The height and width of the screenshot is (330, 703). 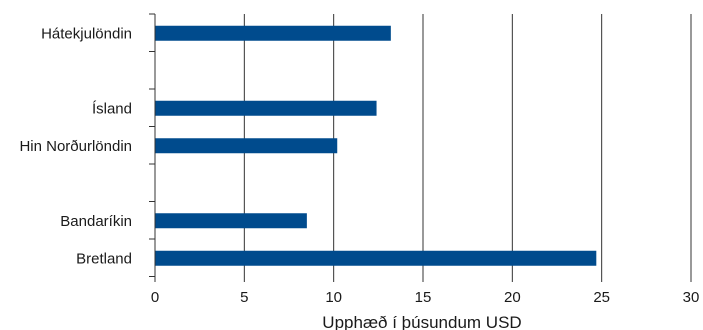 I want to click on category-label: Bandaríkin, so click(x=96, y=221).